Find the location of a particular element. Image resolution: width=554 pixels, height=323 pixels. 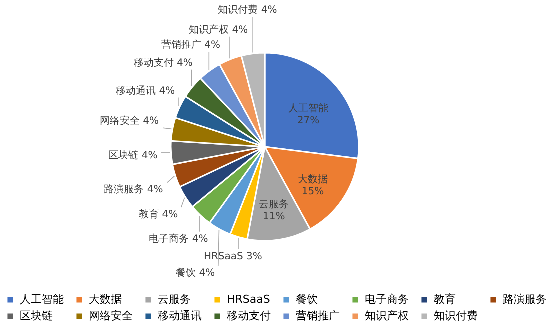

category-label: 餐饮 4% is located at coordinates (196, 274).